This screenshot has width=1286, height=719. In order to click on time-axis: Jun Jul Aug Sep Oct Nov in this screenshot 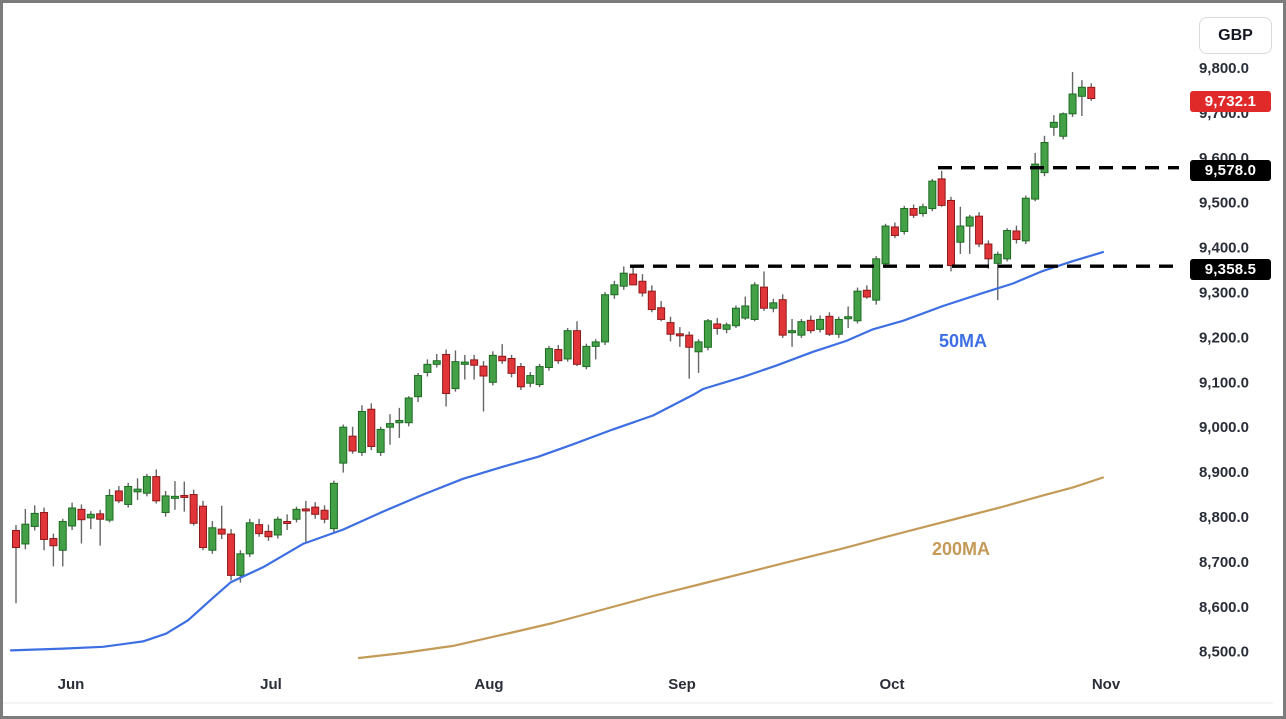, I will do `click(589, 684)`.